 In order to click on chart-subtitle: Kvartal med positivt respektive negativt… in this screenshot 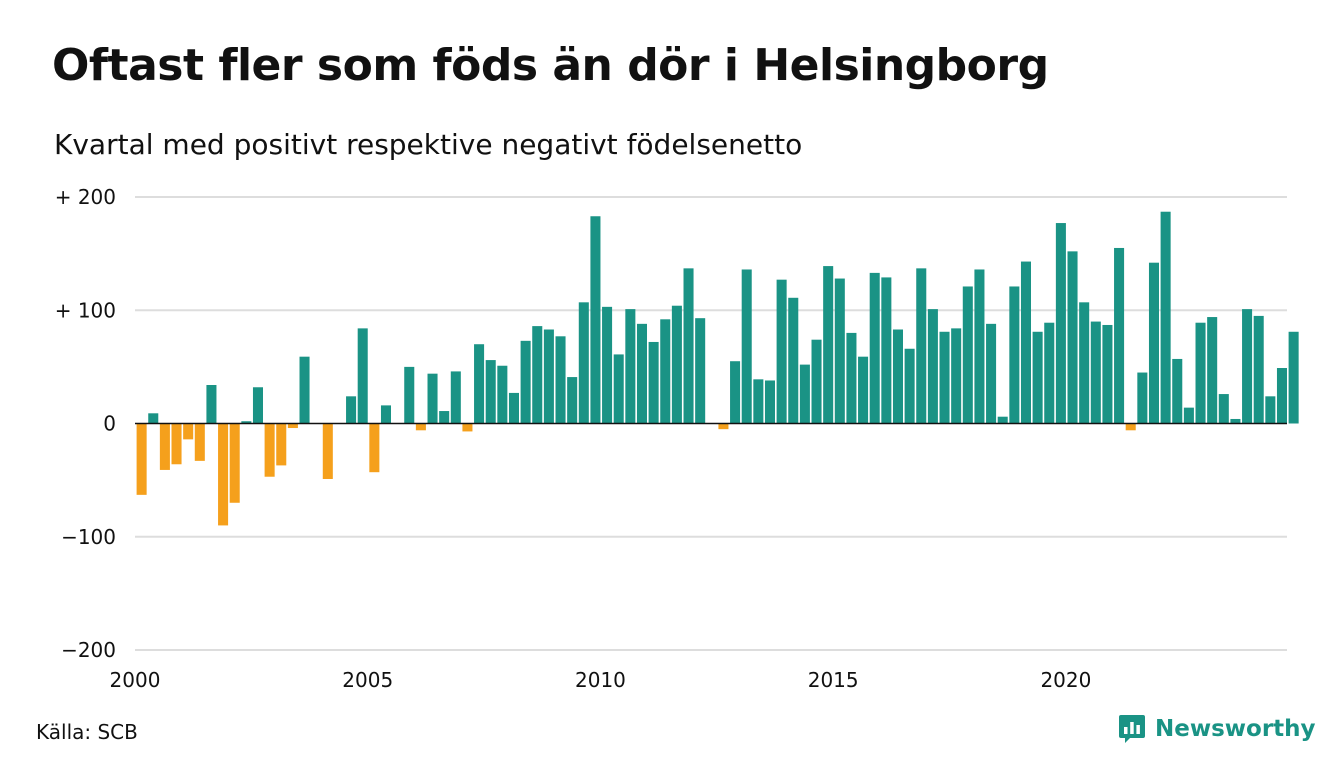, I will do `click(428, 144)`.